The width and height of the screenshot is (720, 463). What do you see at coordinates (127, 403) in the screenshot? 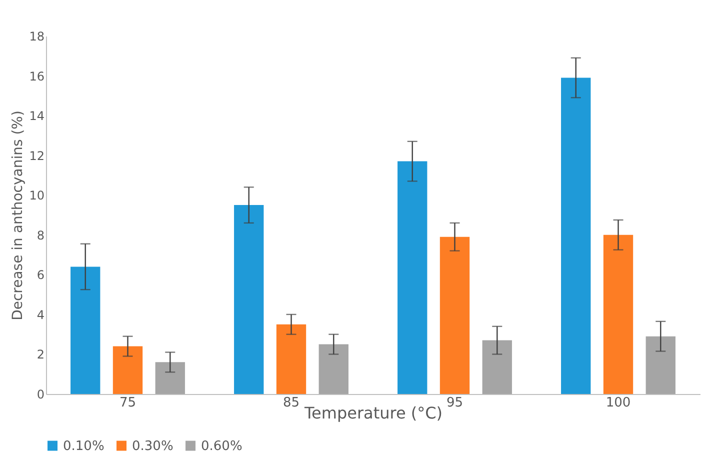
I see `x-tick-label: 75` at bounding box center [127, 403].